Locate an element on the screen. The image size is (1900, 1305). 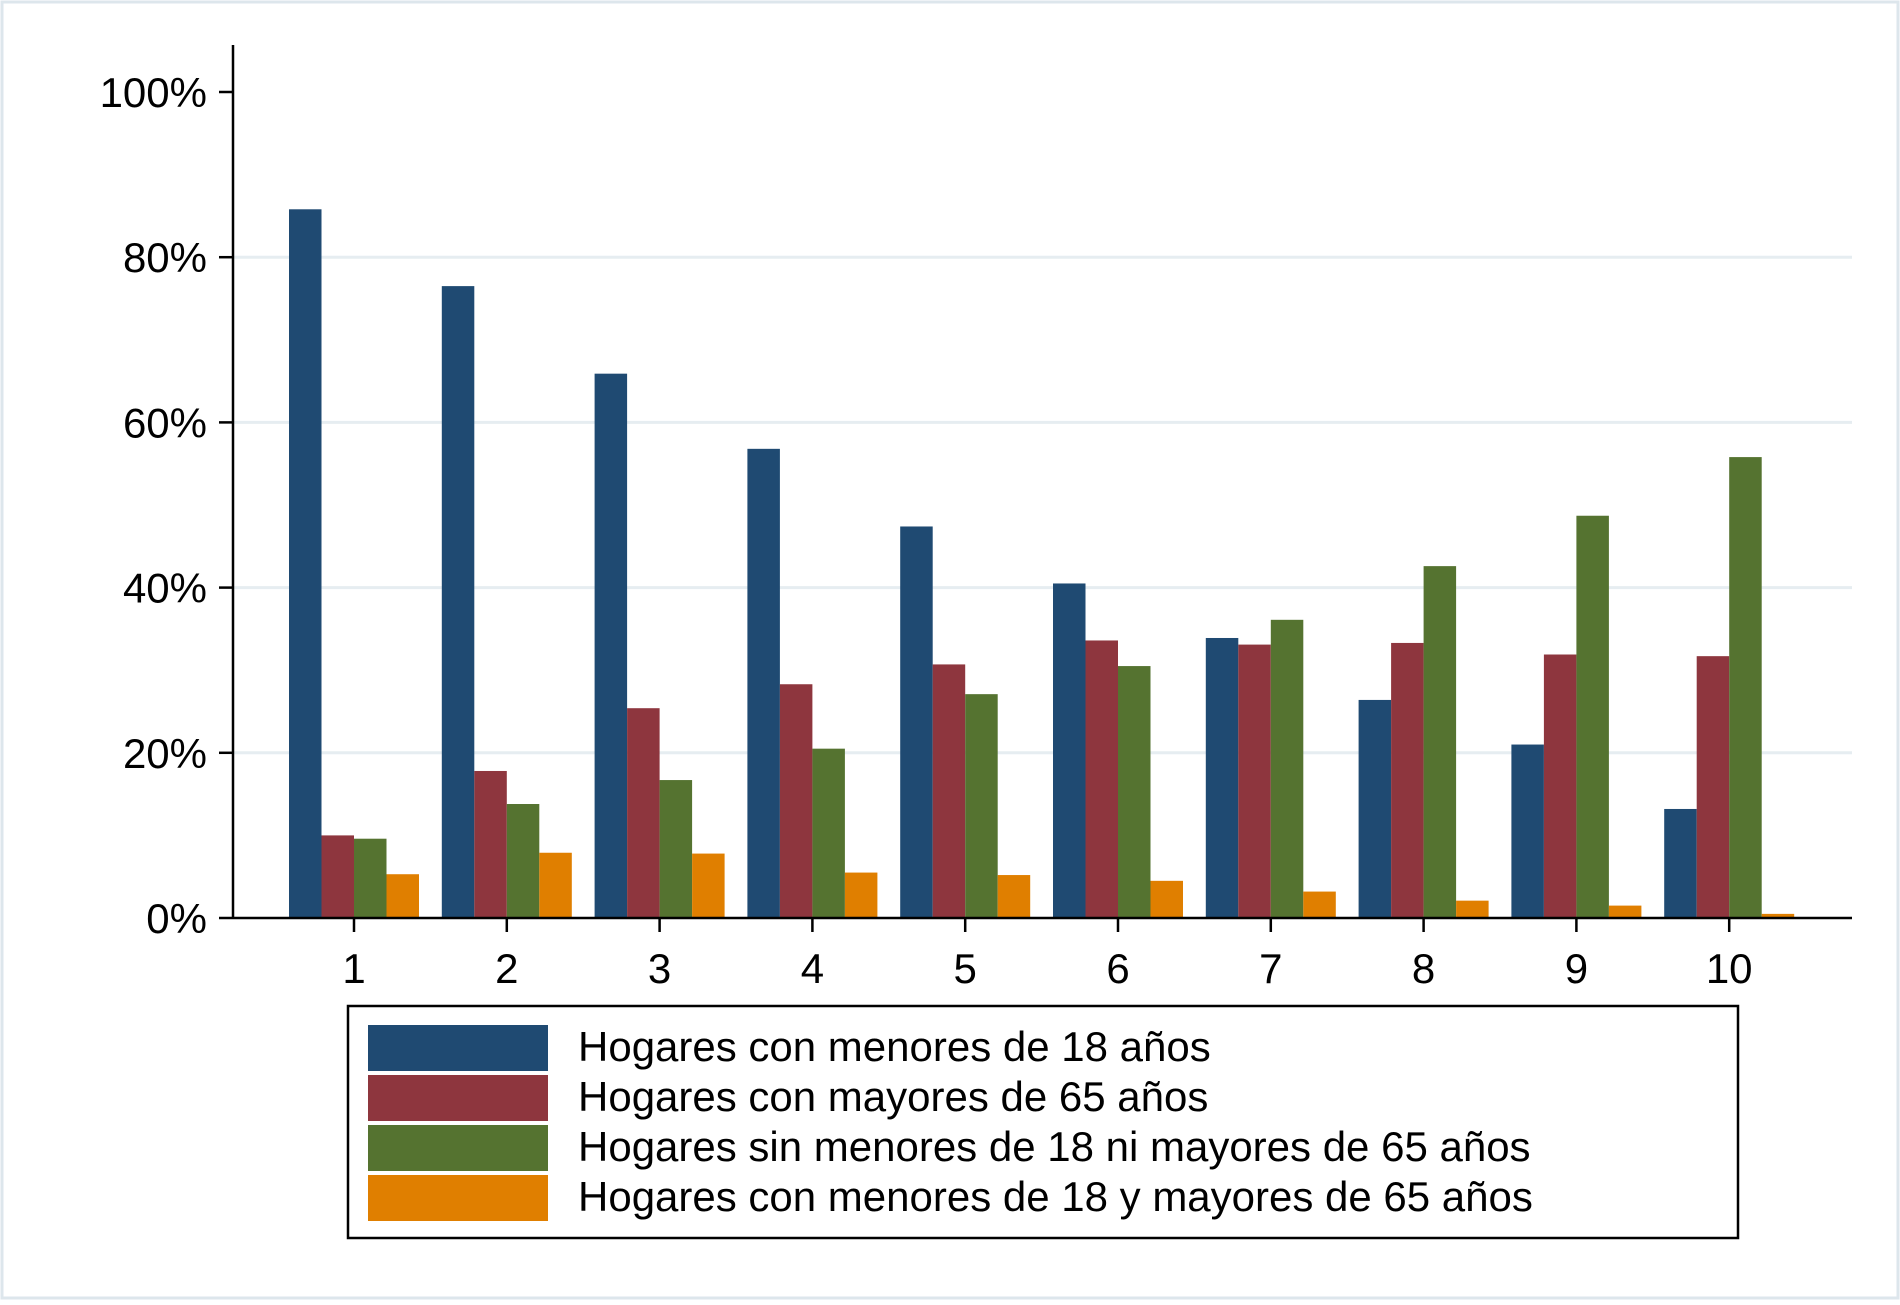
x-tick-label: 2 is located at coordinates (506, 968).